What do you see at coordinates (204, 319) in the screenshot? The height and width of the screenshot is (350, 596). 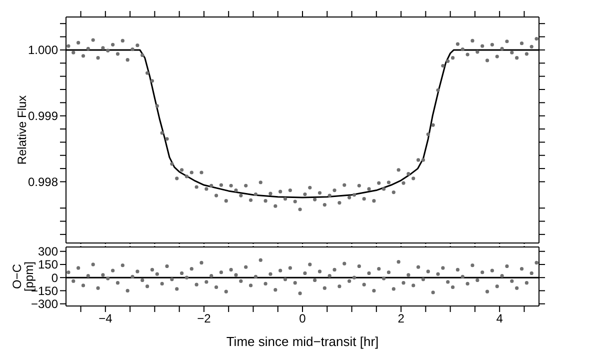 I see `x-tick-label: −2` at bounding box center [204, 319].